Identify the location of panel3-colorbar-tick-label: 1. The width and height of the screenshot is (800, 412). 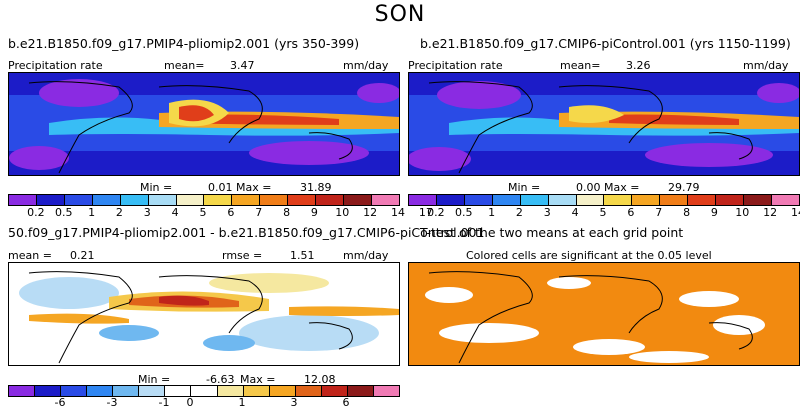
(242, 402).